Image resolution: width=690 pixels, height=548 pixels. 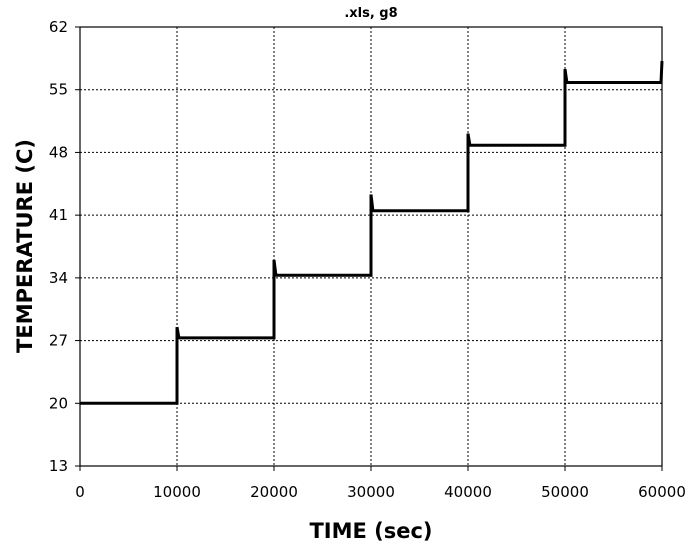 I want to click on x-tick-label-6: 60000, so click(x=662, y=492).